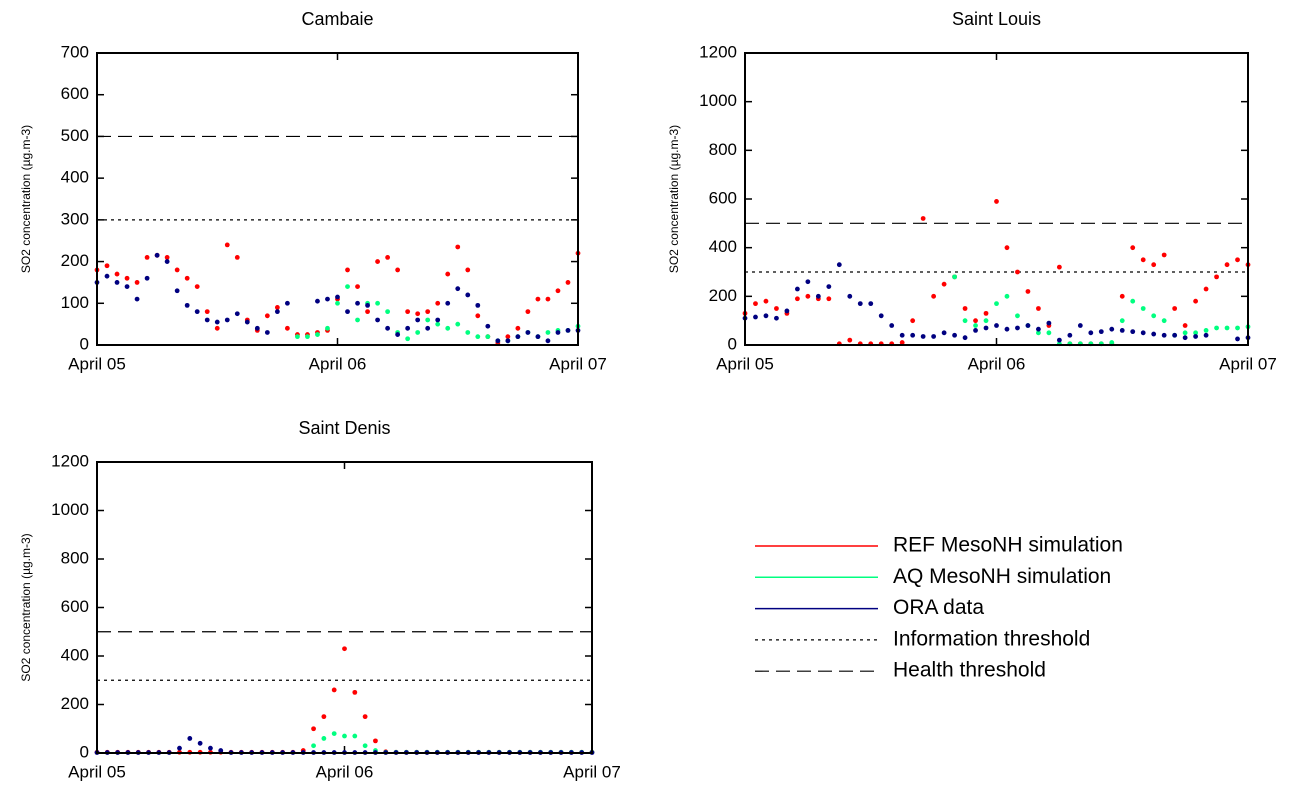 This screenshot has width=1298, height=799. I want to click on y-tick-label: 1000, so click(70, 509).